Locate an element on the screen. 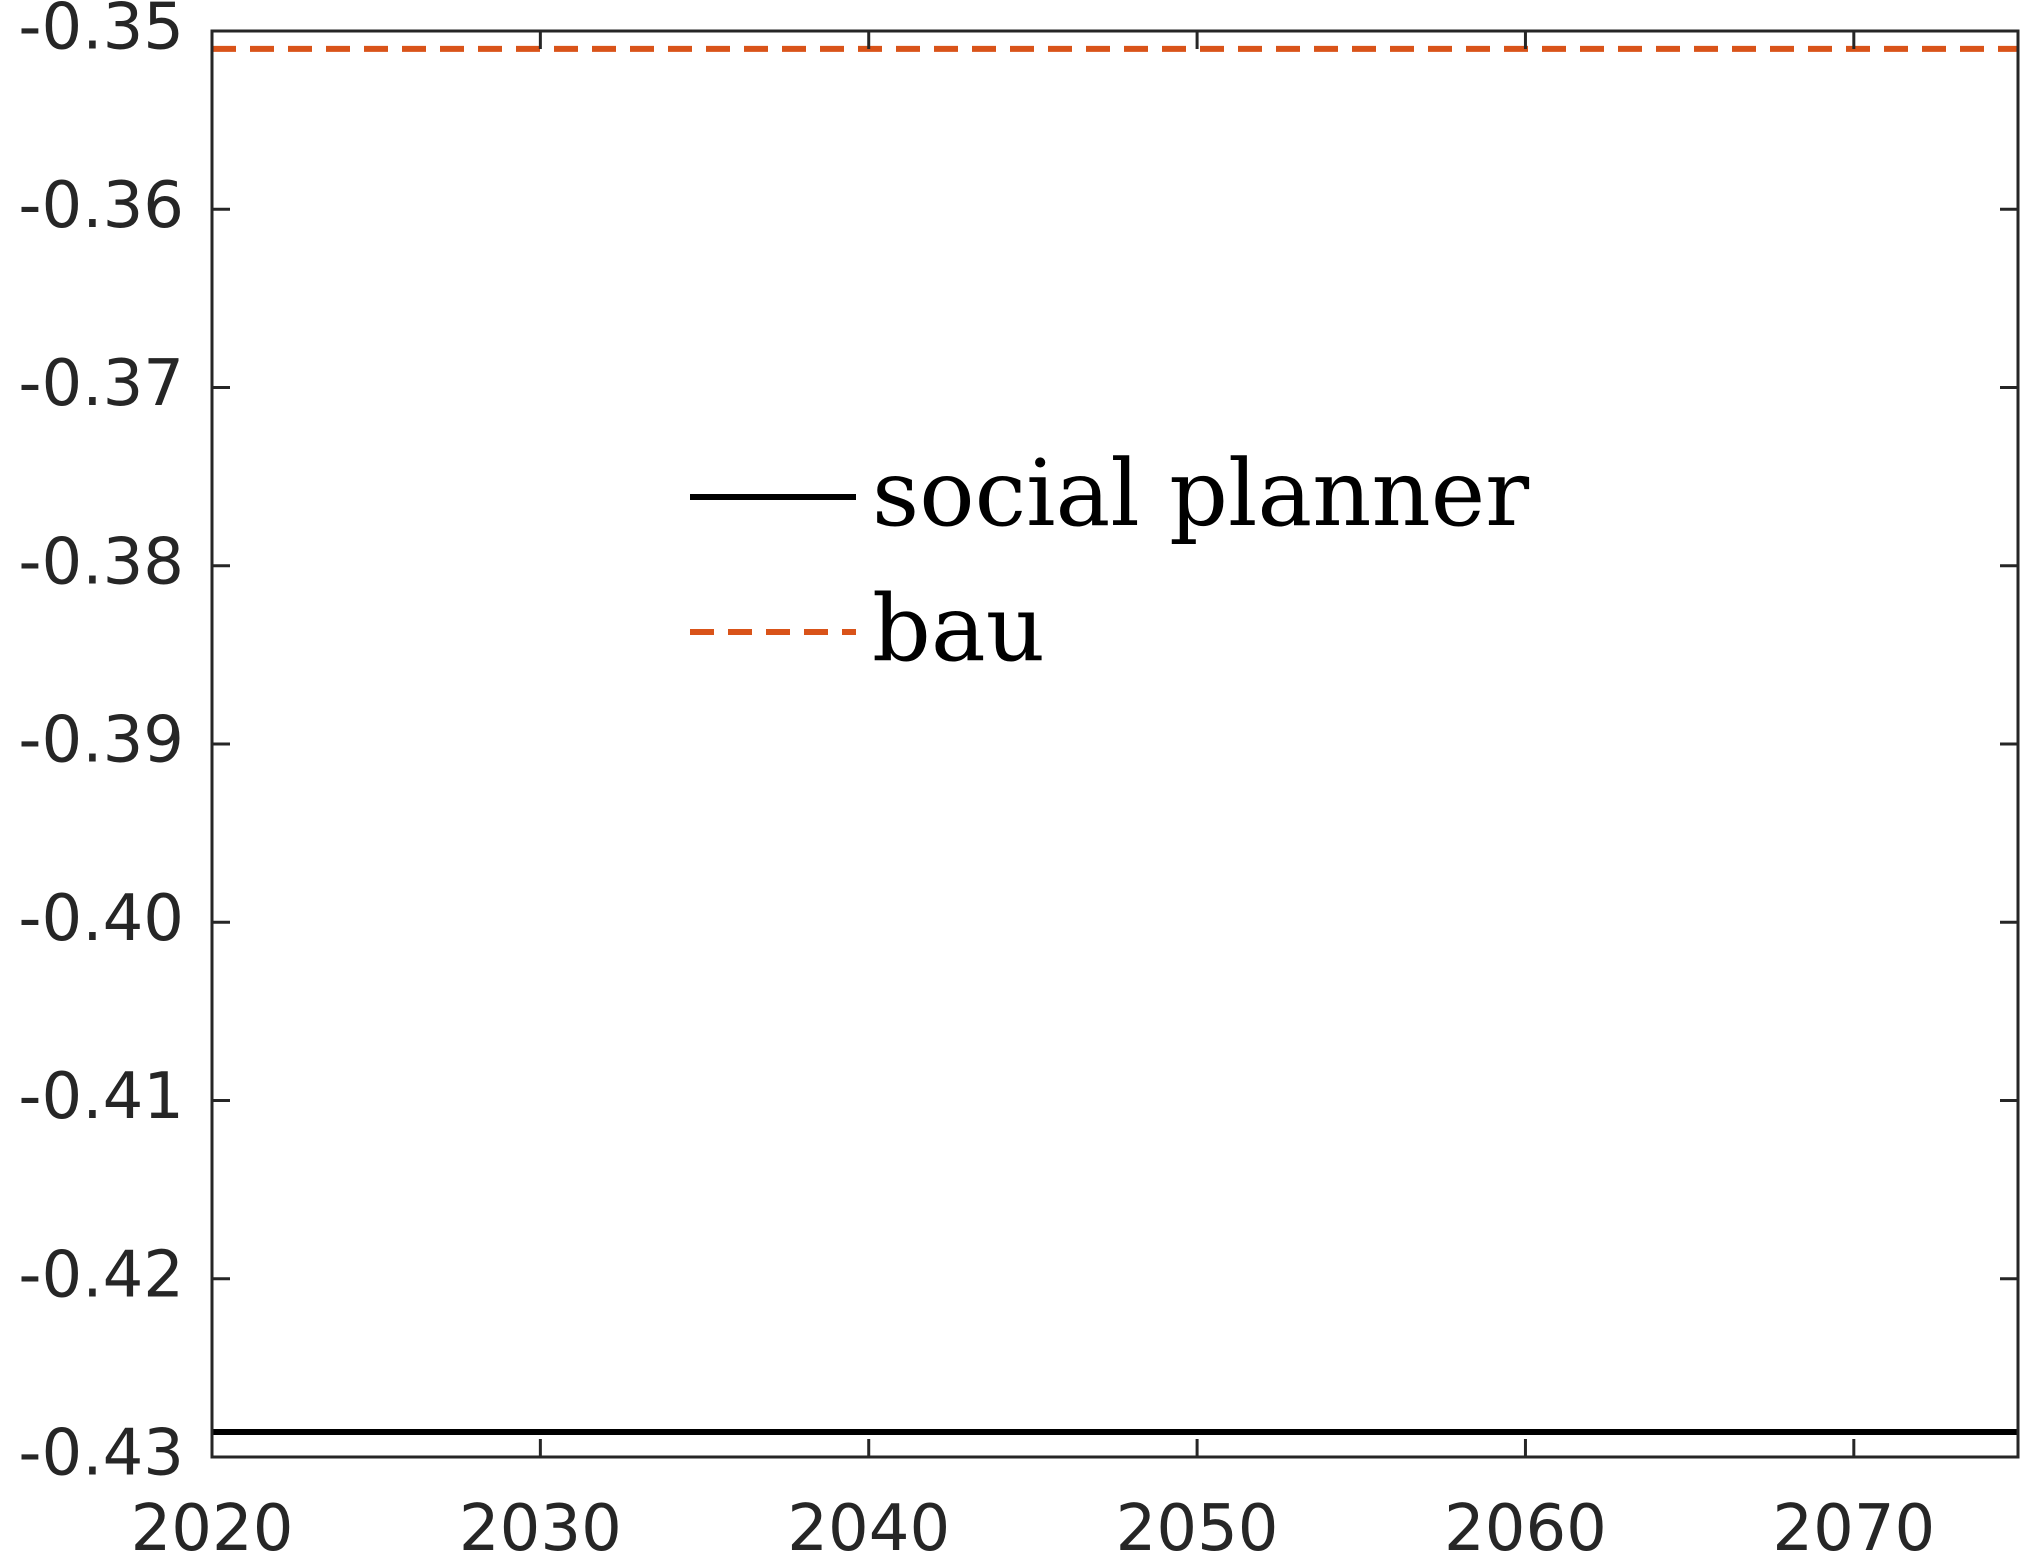  y-tick-label-1: -0.36 is located at coordinates (101, 206).